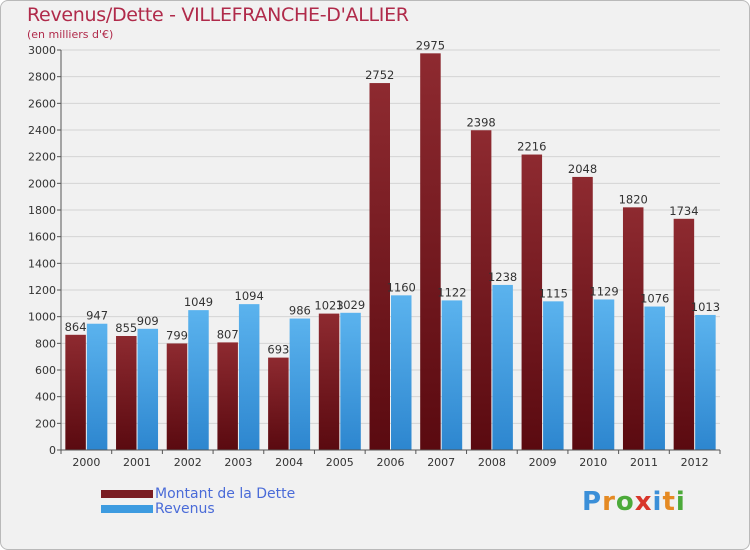  I want to click on data-label-revenus-2002: 1049, so click(198, 302).